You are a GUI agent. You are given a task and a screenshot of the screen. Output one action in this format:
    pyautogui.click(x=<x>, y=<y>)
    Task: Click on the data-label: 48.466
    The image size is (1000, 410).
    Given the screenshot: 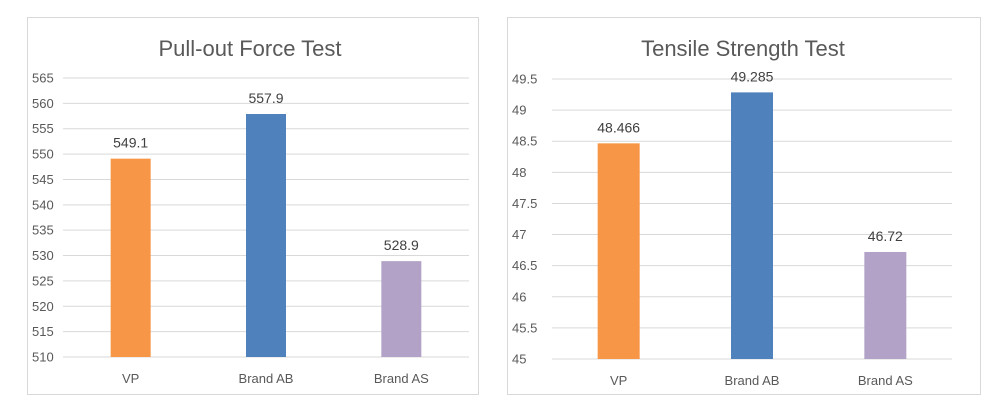 What is the action you would take?
    pyautogui.click(x=618, y=127)
    